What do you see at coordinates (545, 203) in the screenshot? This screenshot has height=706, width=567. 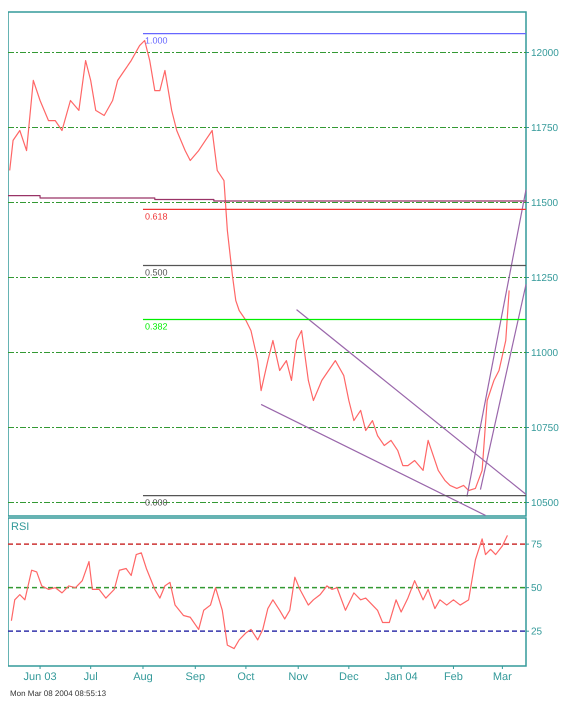 I see `y-tick-label: 11500` at bounding box center [545, 203].